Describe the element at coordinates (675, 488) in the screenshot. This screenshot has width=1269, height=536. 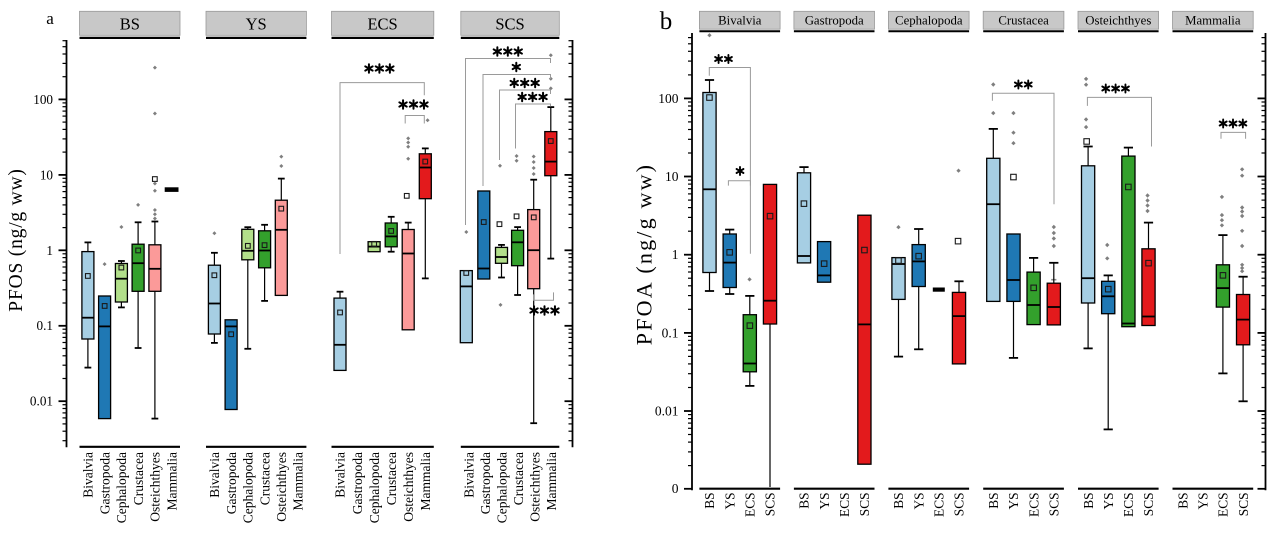
I see `svg-text: 0` at that location.